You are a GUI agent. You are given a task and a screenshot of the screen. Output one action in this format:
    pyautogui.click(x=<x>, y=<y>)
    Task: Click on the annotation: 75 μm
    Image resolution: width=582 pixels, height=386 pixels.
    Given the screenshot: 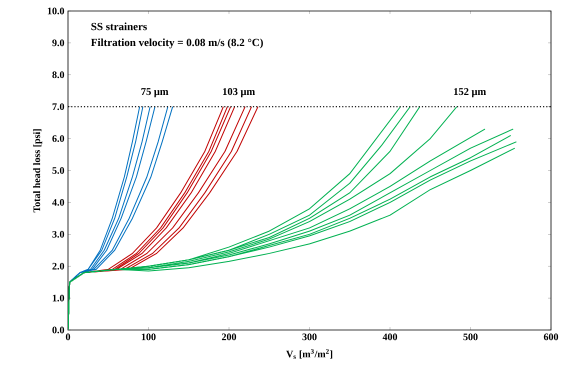 What is the action you would take?
    pyautogui.click(x=154, y=93)
    